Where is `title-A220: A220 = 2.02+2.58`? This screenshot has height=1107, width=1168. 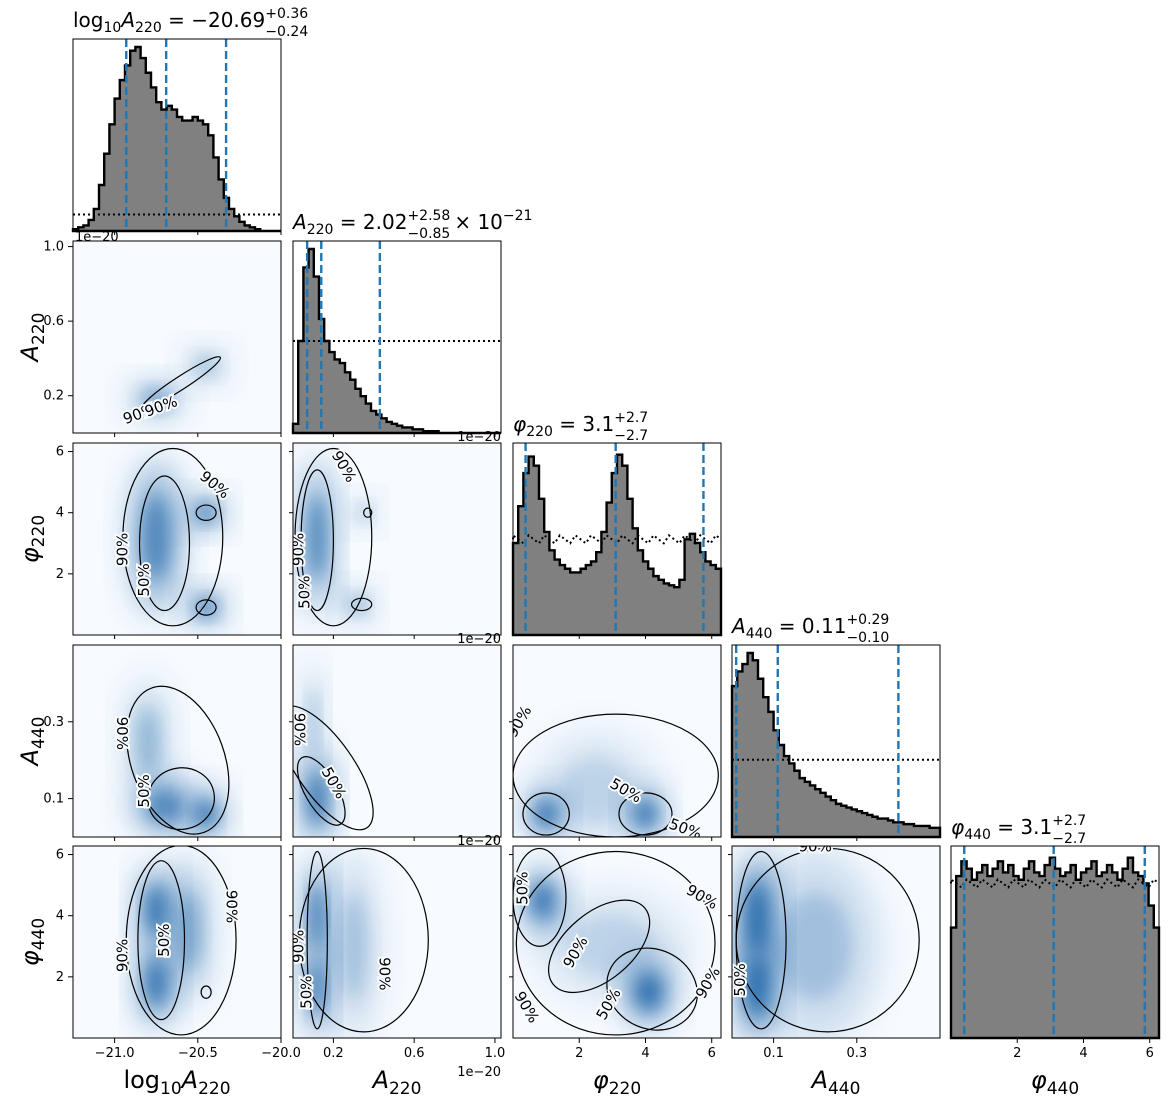 title-A220: A220 = 2.02+2.58 is located at coordinates (370, 223).